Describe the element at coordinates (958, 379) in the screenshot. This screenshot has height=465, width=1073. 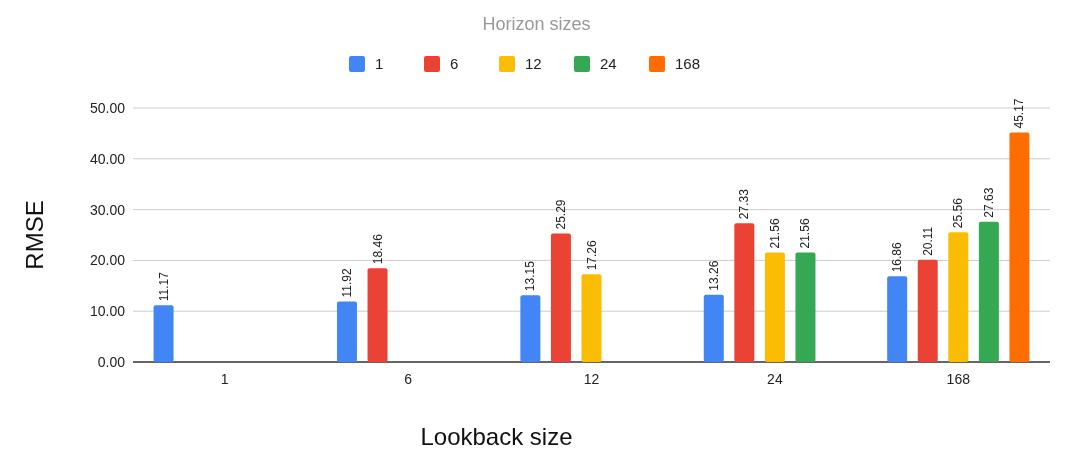
I see `x-tick-label: 168` at that location.